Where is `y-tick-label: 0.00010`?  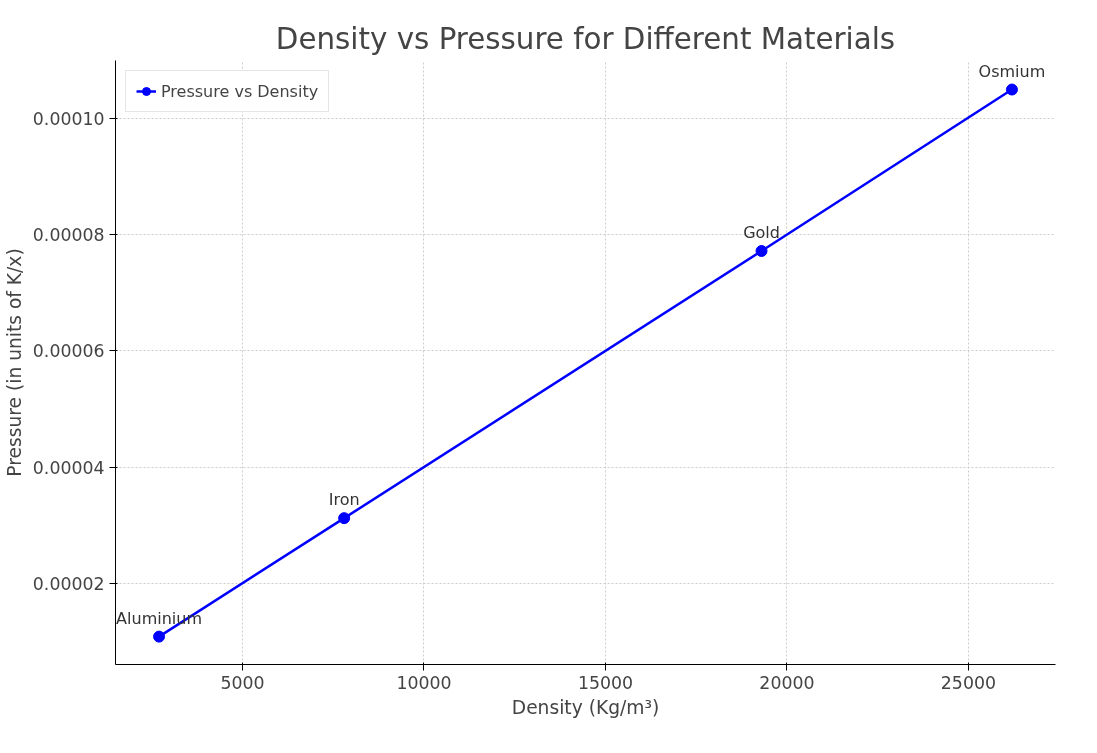
y-tick-label: 0.00010 is located at coordinates (68, 119).